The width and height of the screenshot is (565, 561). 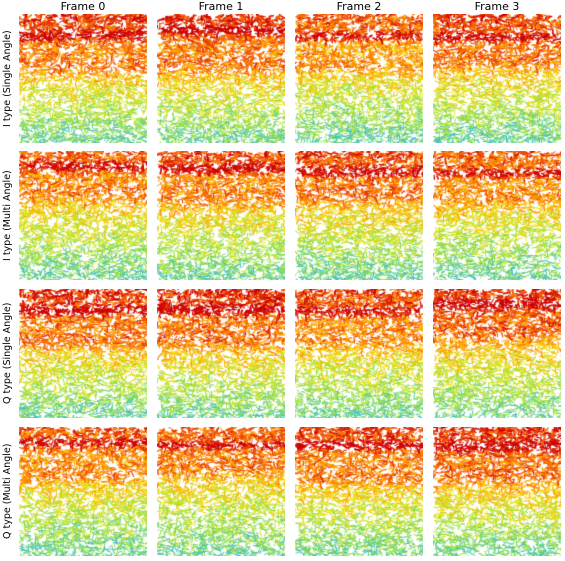 I want to click on panel-r1-c3, so click(x=497, y=215).